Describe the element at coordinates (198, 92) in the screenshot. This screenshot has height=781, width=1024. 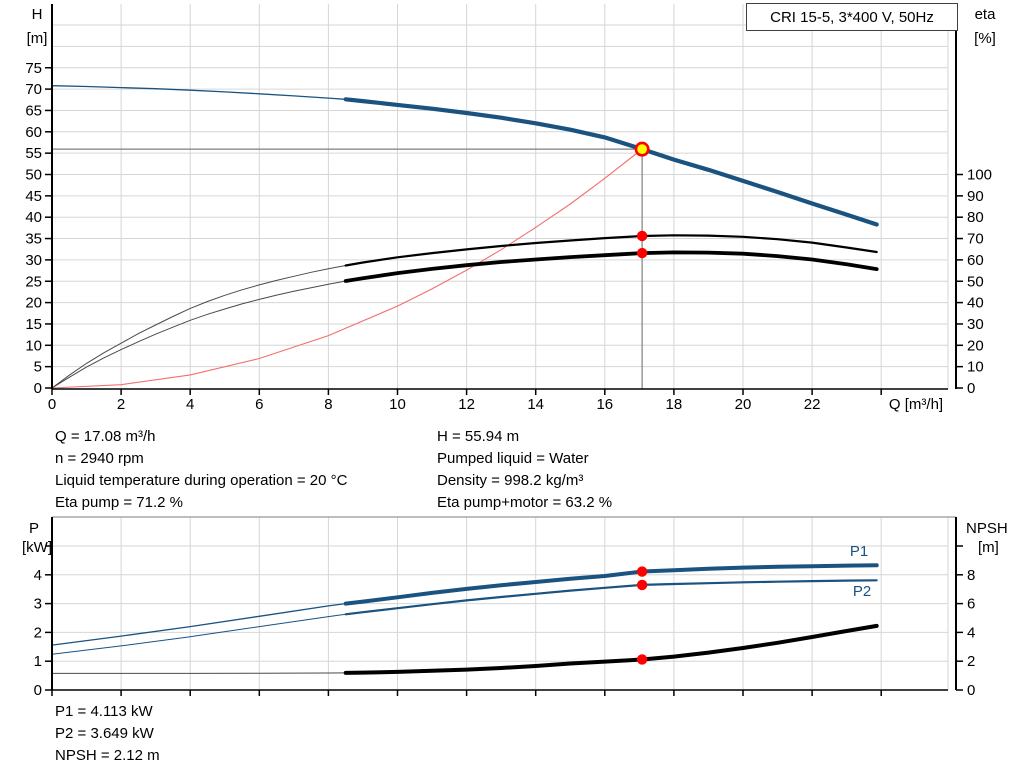
I see `qh-curve-thin` at that location.